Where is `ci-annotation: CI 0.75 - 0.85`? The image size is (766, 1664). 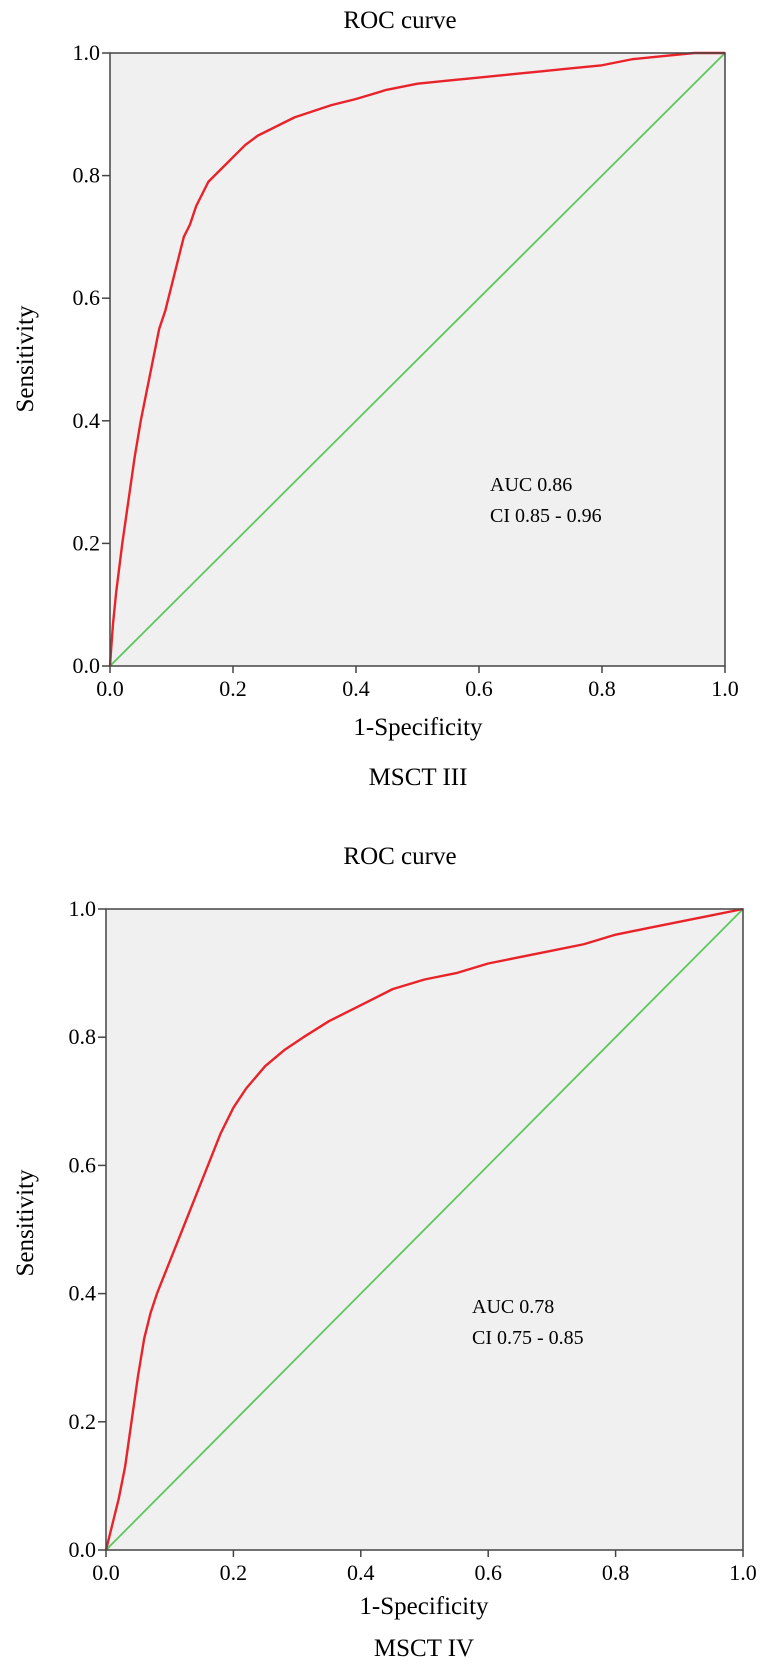
ci-annotation: CI 0.75 - 0.85 is located at coordinates (528, 1338).